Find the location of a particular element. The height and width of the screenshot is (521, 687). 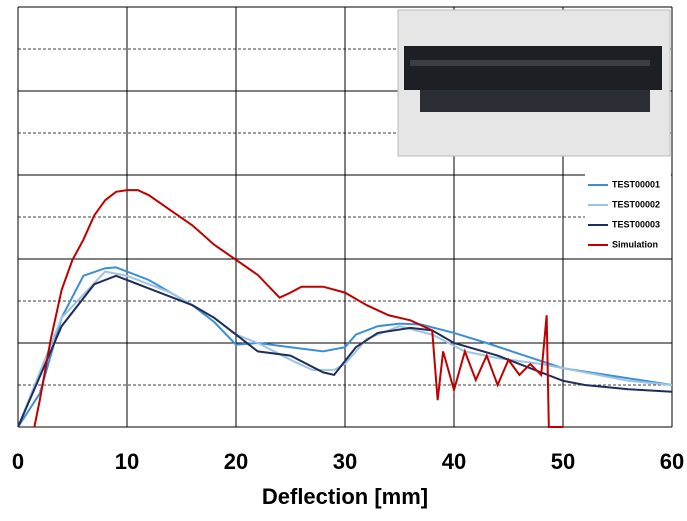

x-axis-label: Deflection [mm] is located at coordinates (345, 496).